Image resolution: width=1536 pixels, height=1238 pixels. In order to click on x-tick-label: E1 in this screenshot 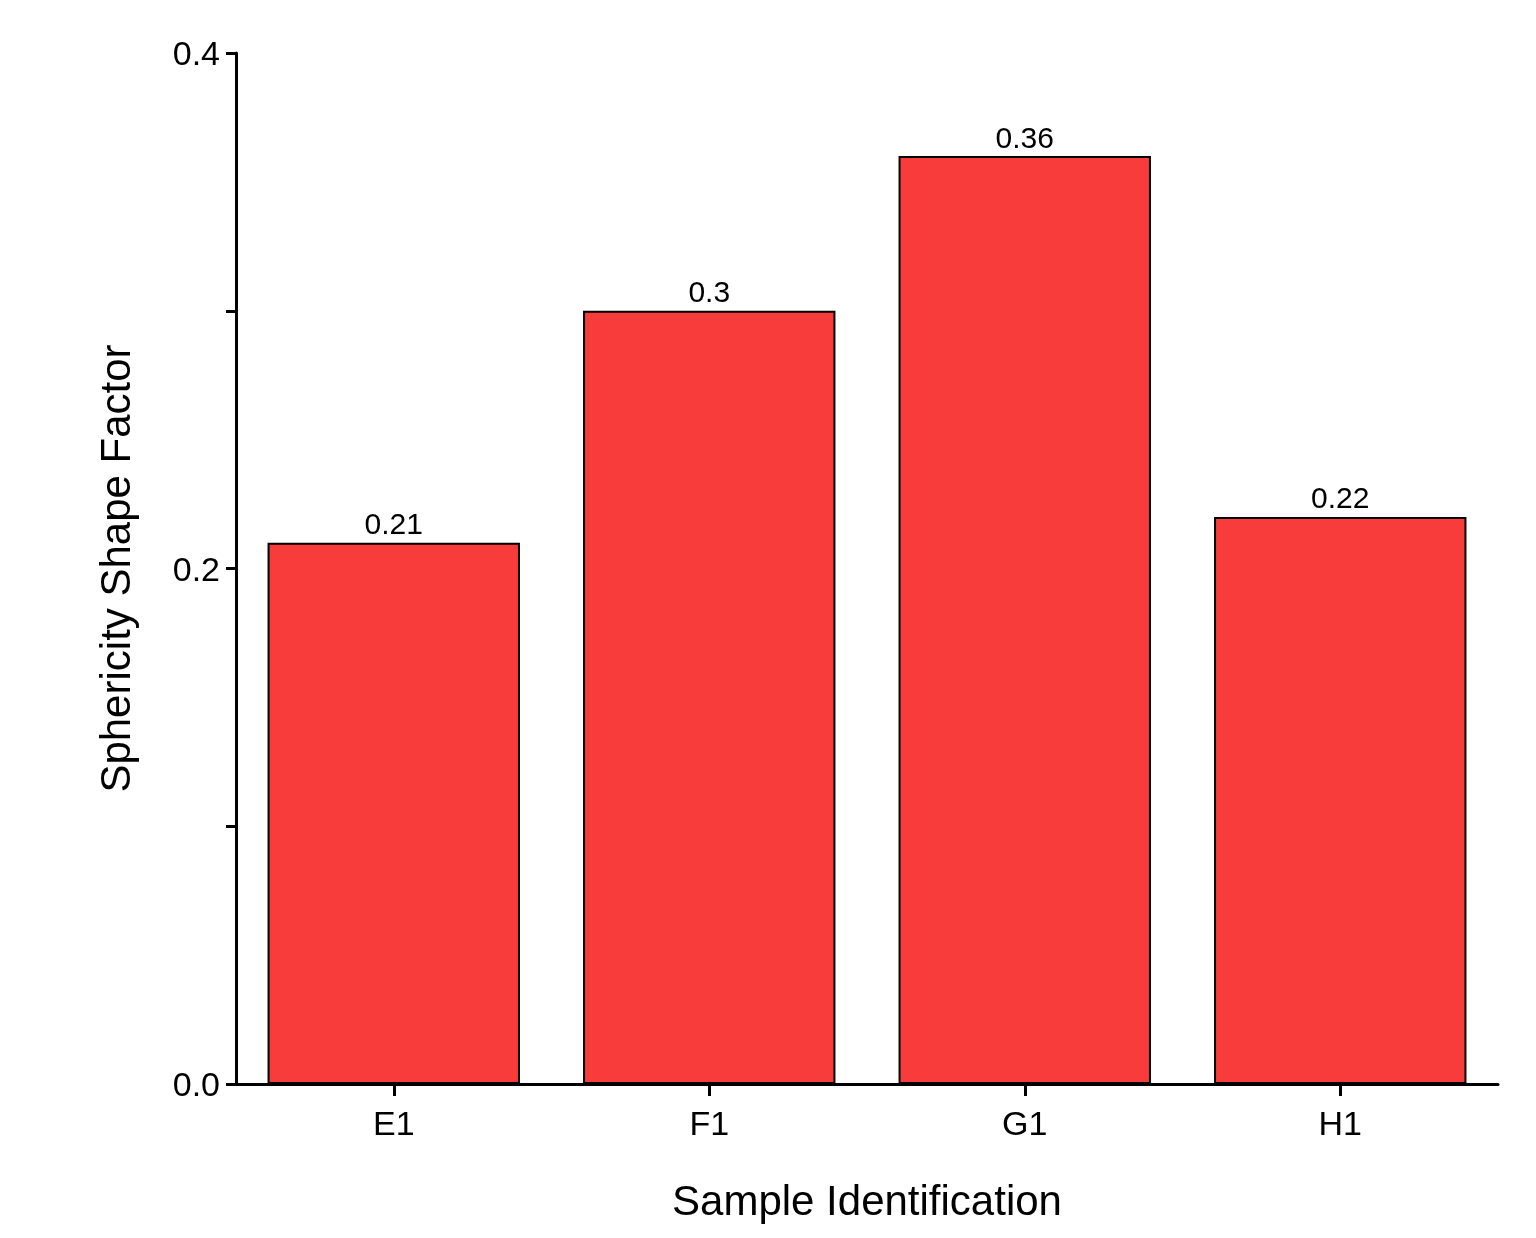, I will do `click(393, 1123)`.